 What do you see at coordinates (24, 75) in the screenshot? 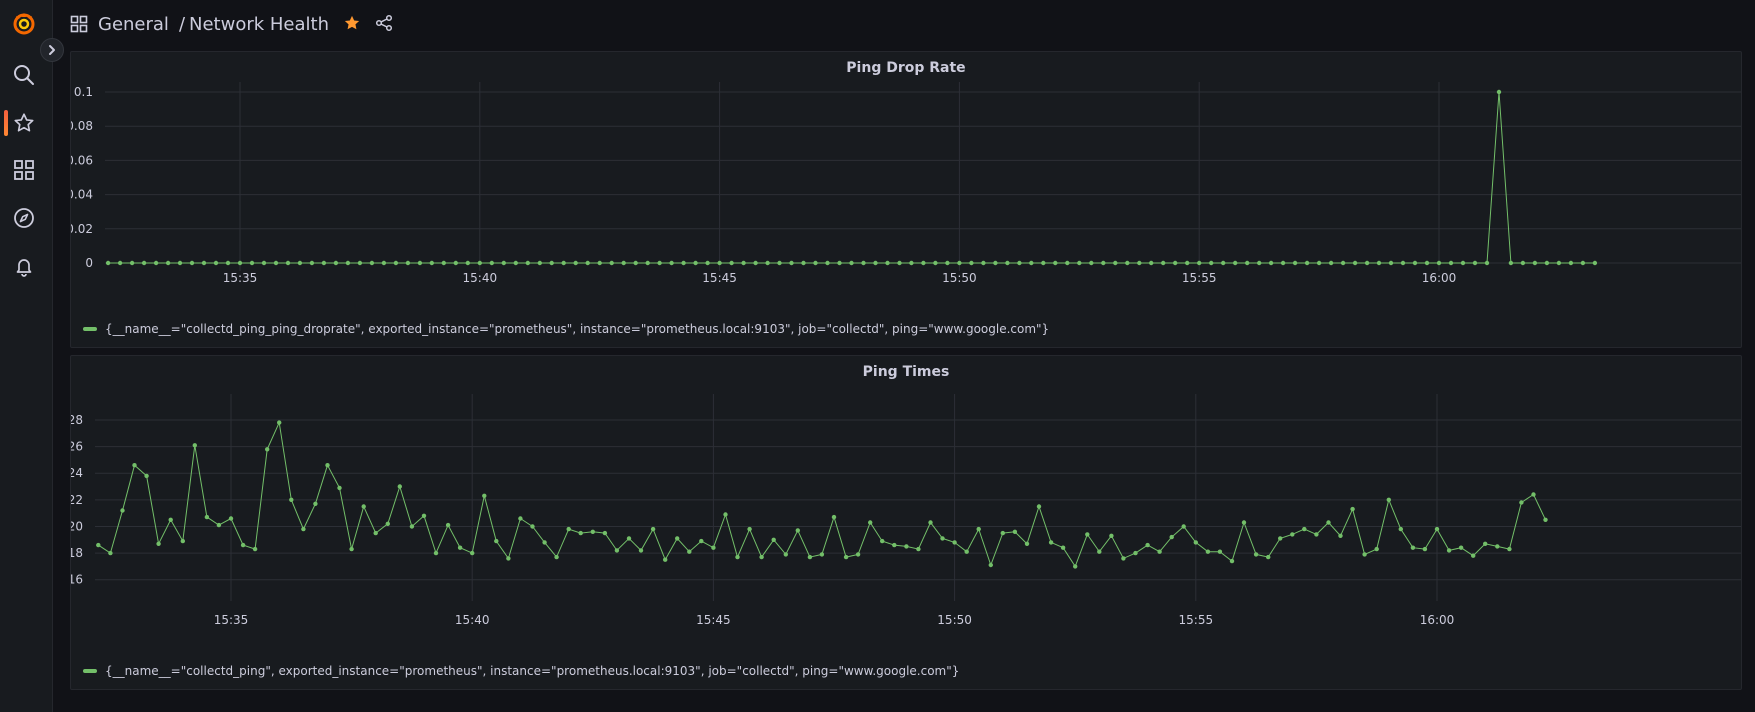
I see `search-icon` at bounding box center [24, 75].